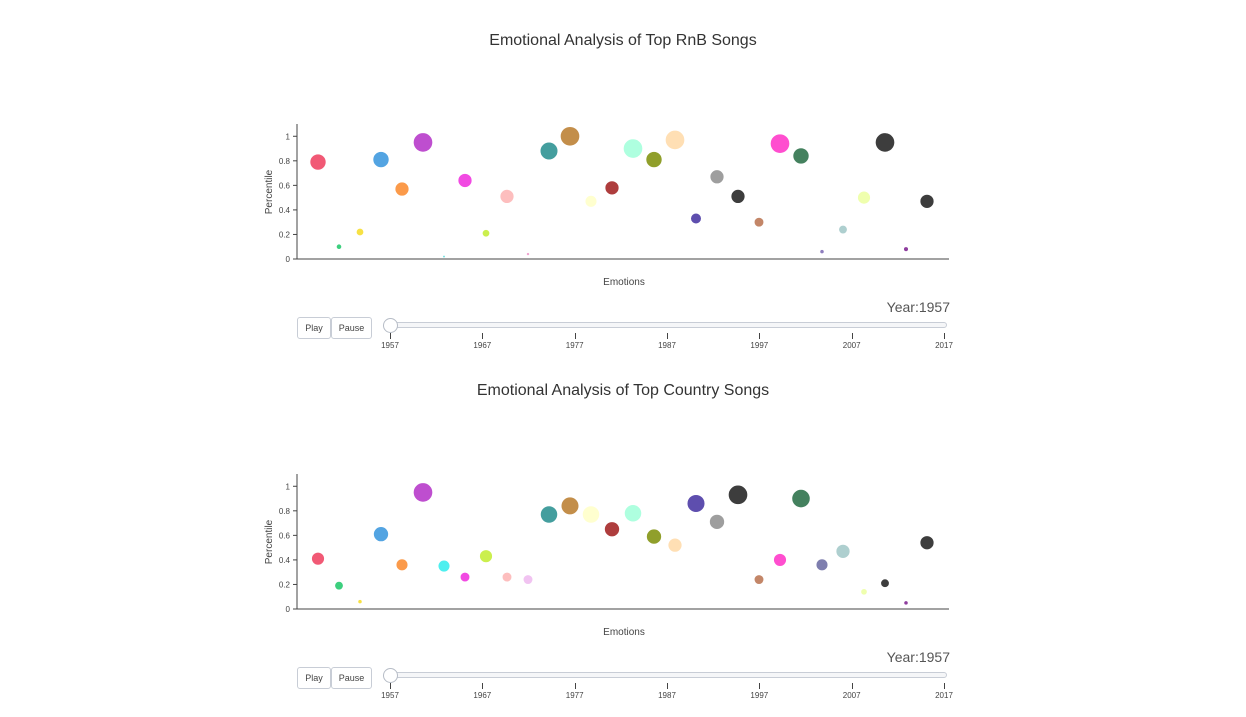  Describe the element at coordinates (574, 695) in the screenshot. I see `slider-tick-label: 1977` at that location.